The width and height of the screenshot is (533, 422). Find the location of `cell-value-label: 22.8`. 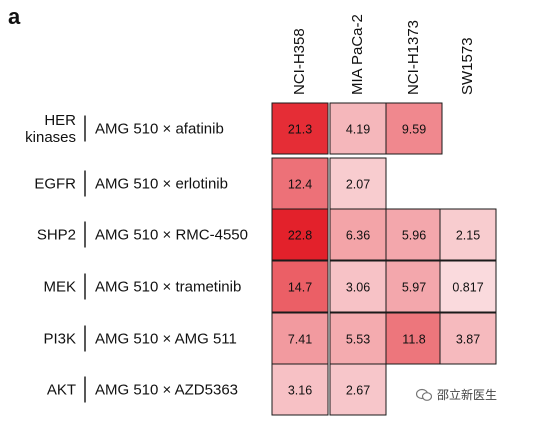

cell-value-label: 22.8 is located at coordinates (300, 236).